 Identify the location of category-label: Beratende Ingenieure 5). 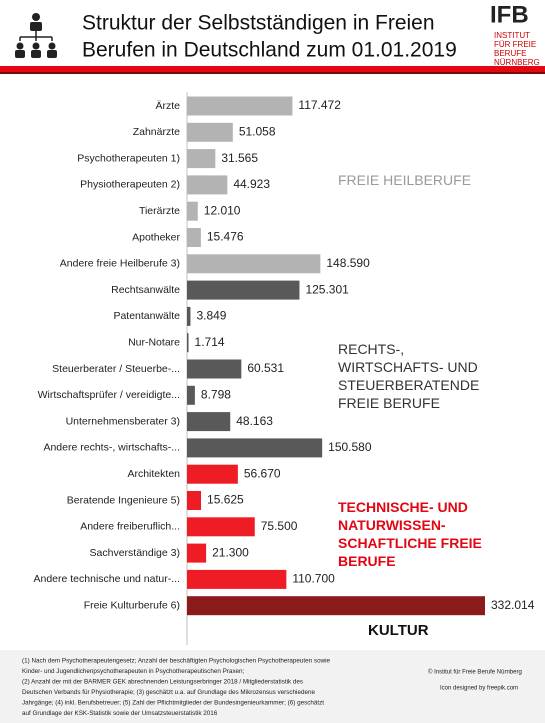
(123, 500).